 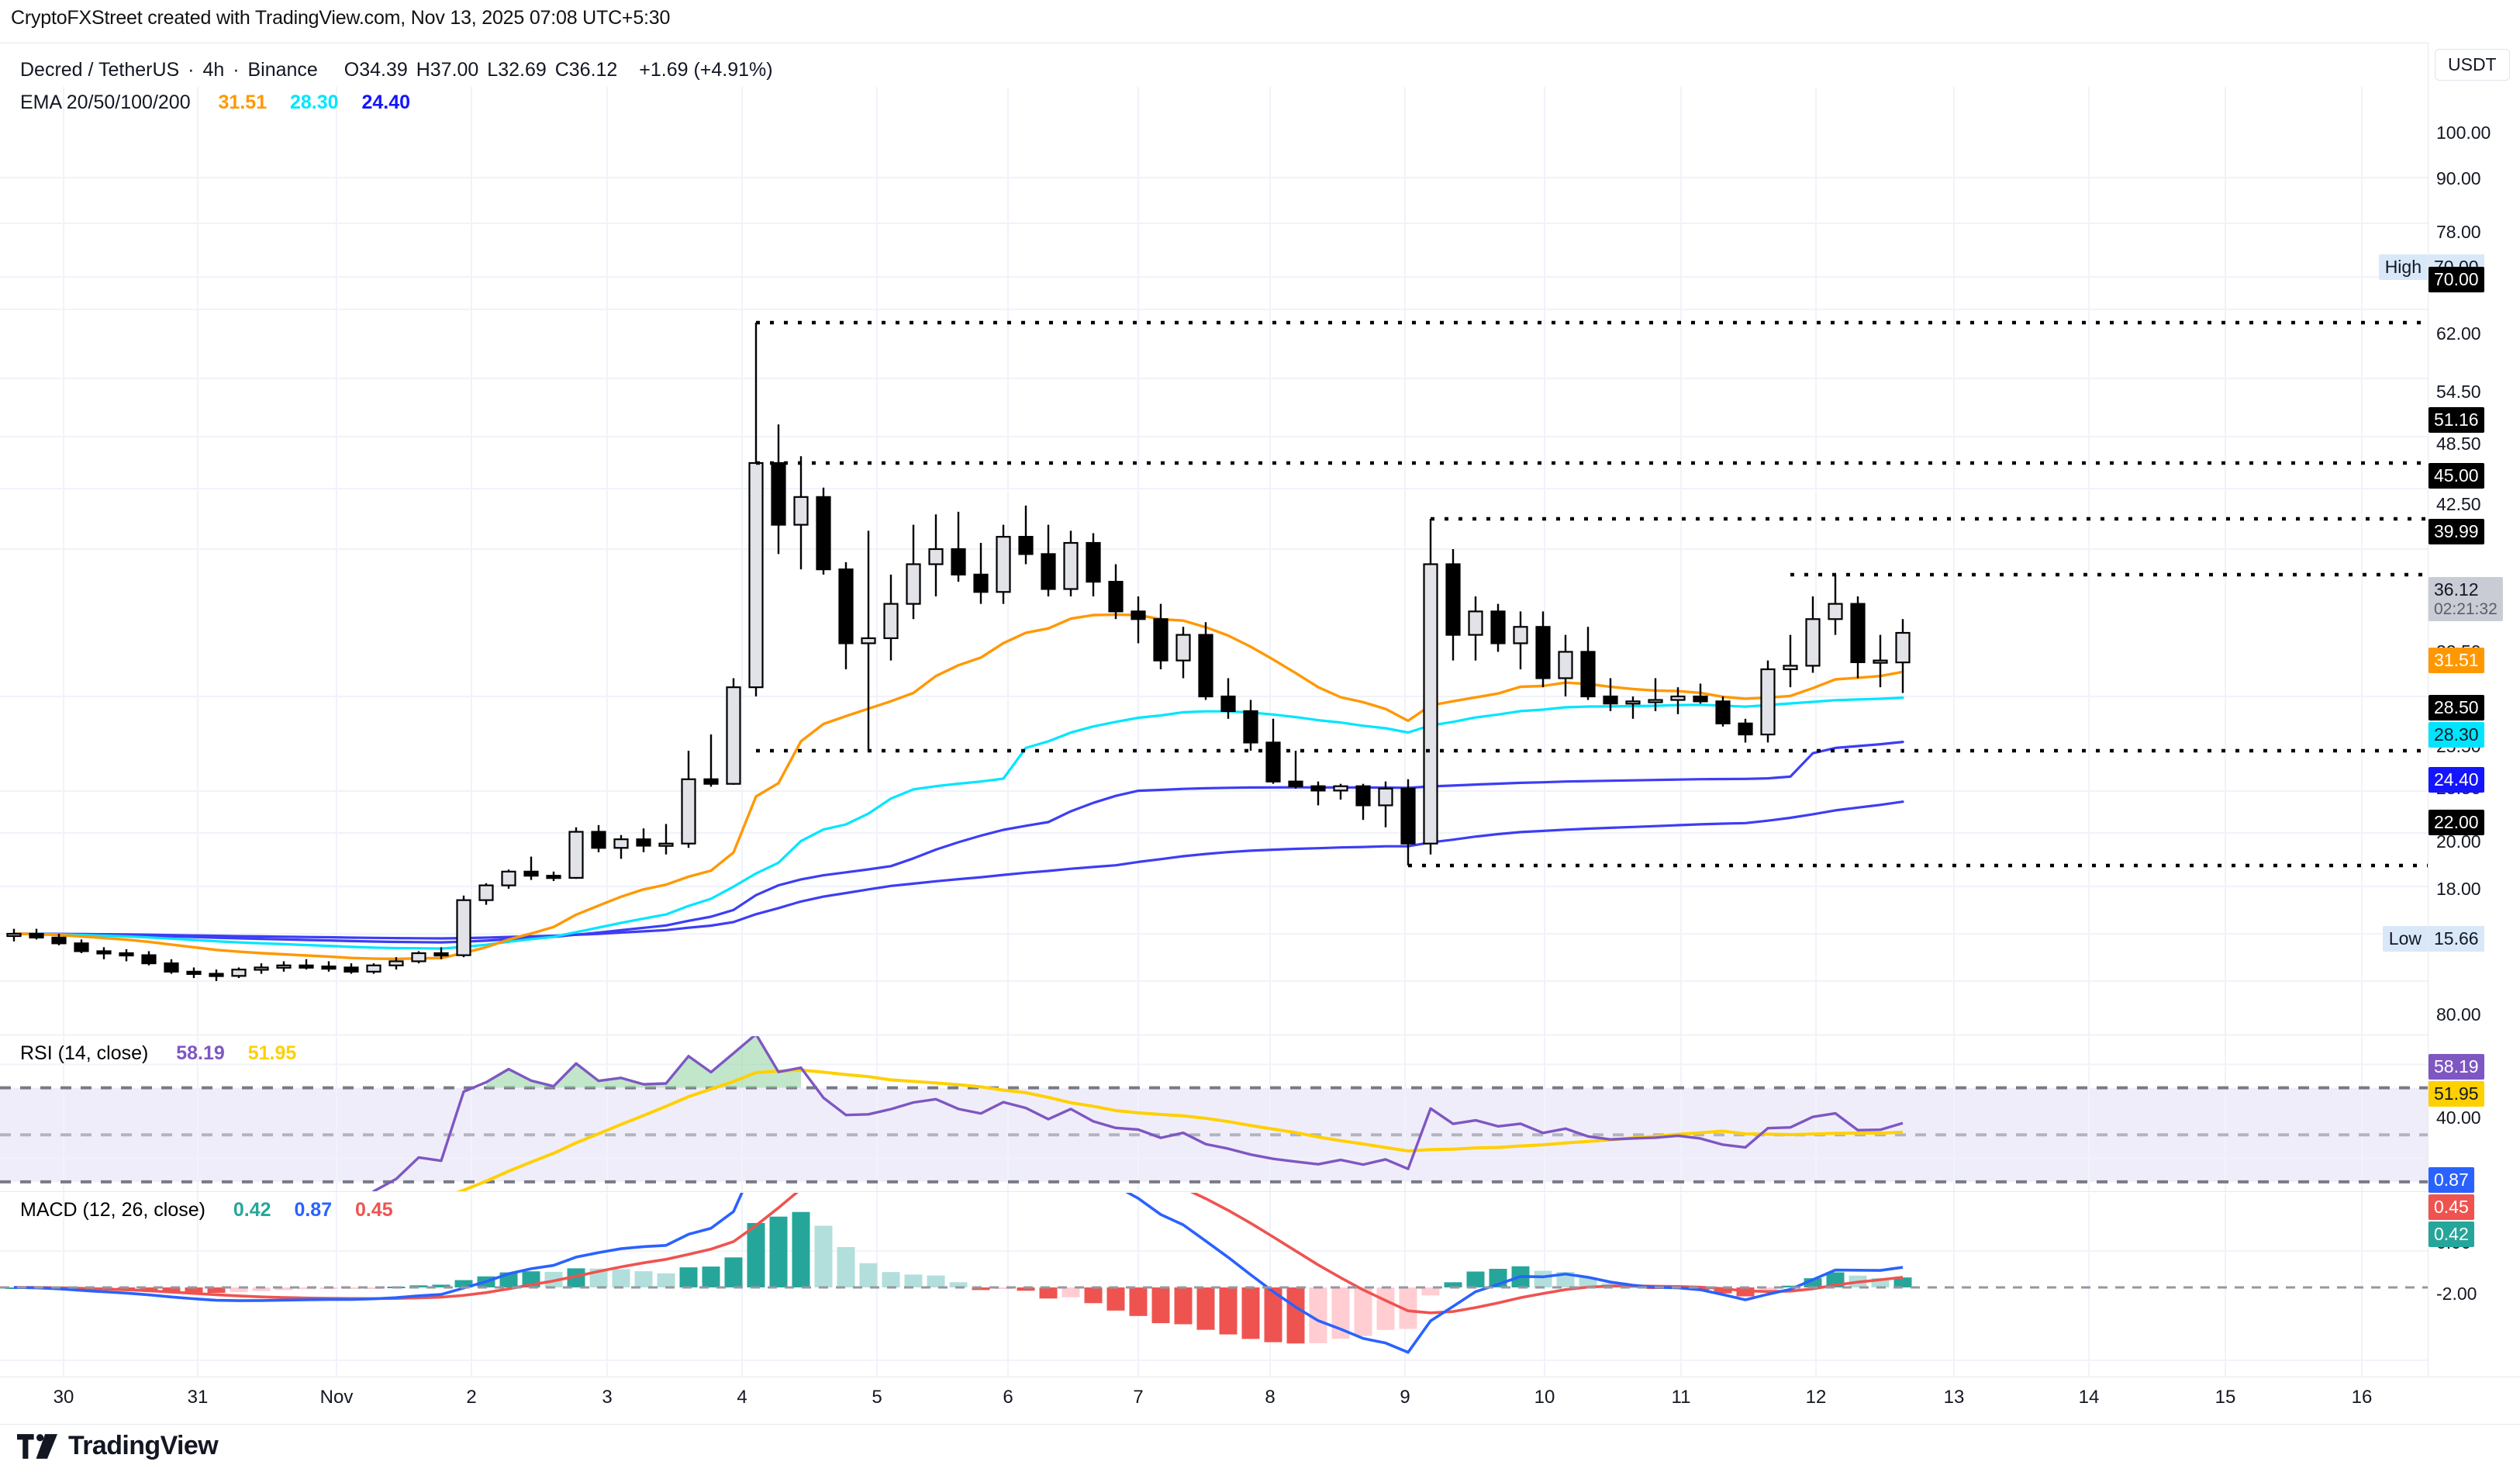 I want to click on time-tick-5: 5, so click(x=877, y=1397).